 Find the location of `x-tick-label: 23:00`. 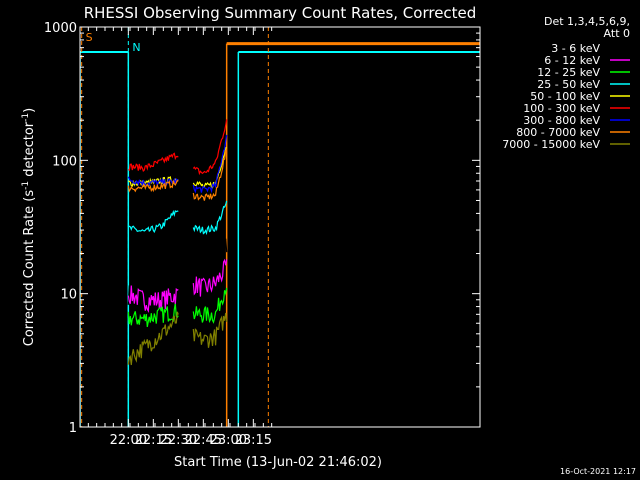

x-tick-label: 23:00 is located at coordinates (228, 440).